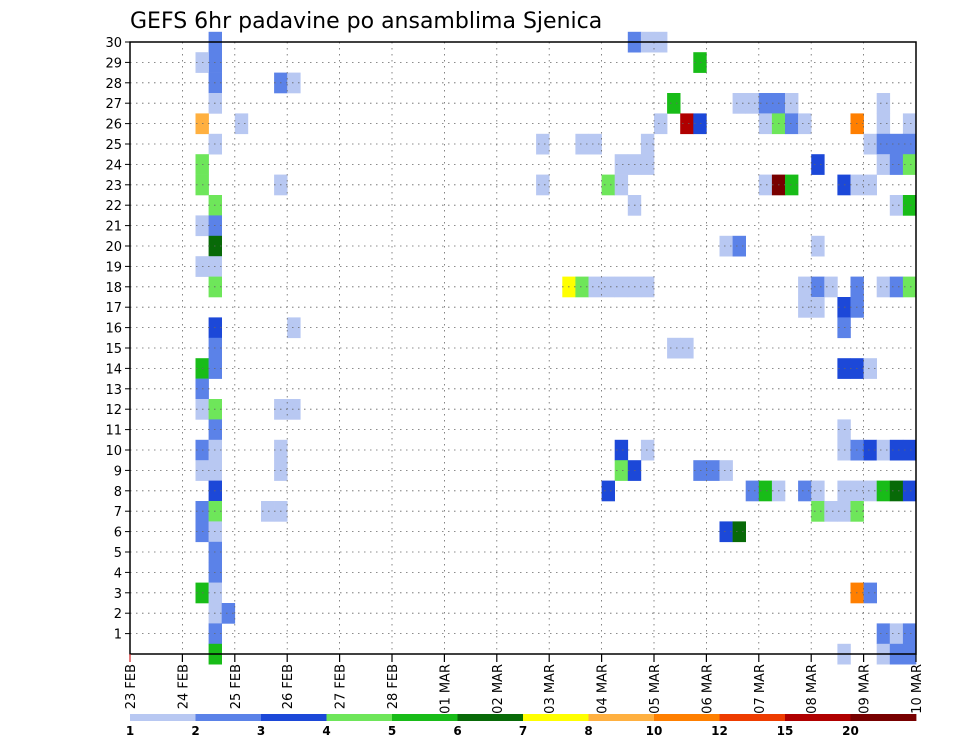  I want to click on x-tick-label: 09 MAR, so click(865, 689).